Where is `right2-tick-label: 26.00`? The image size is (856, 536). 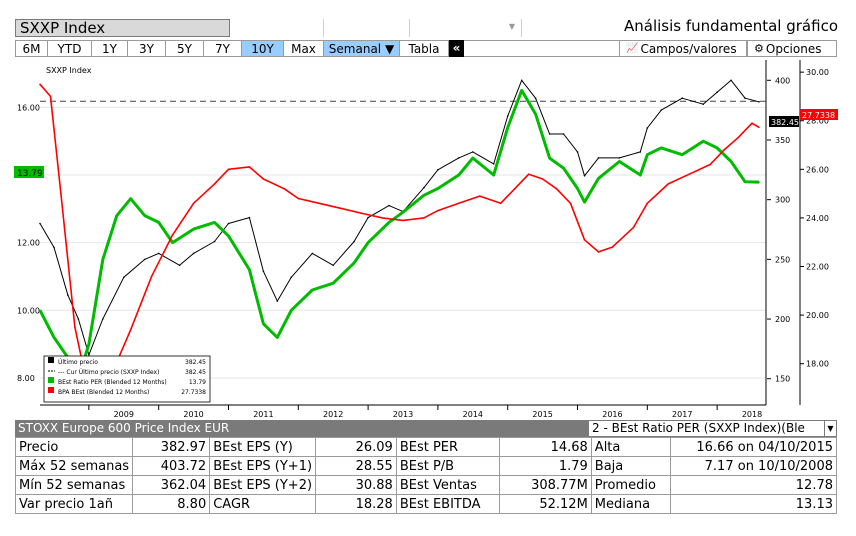
right2-tick-label: 26.00 is located at coordinates (817, 169).